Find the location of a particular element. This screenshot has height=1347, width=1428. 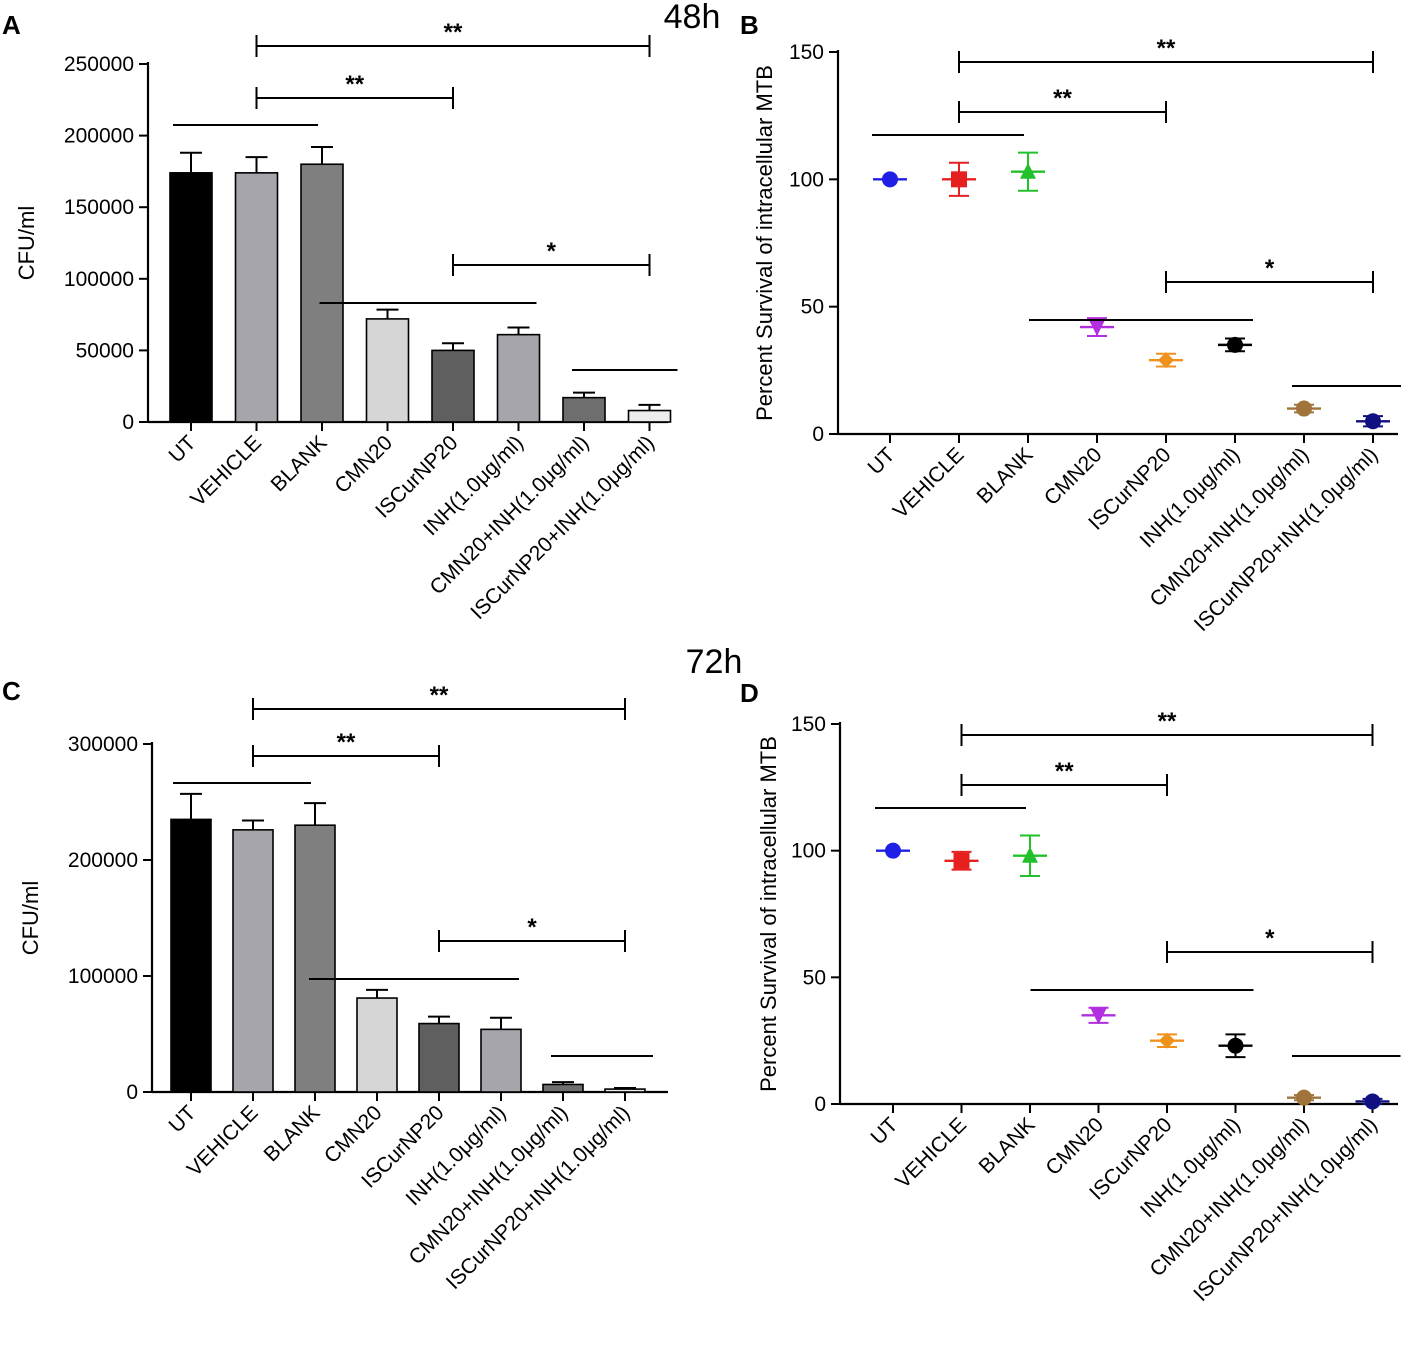

y-tick-label-d: 0 is located at coordinates (820, 1104).